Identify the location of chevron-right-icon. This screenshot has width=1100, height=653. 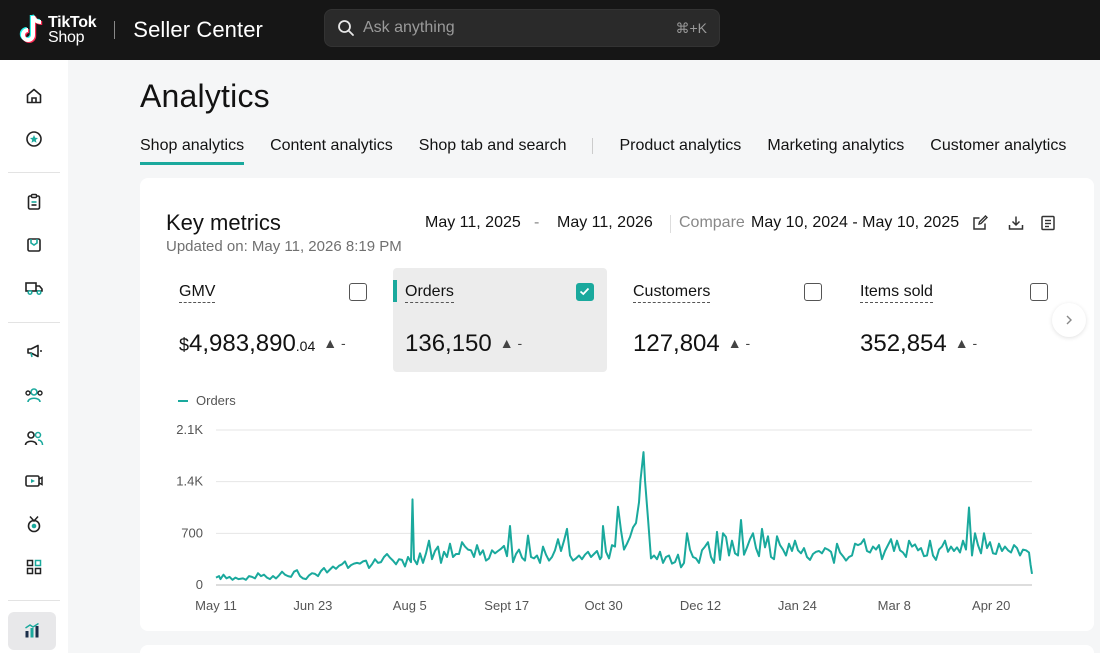
(1069, 320).